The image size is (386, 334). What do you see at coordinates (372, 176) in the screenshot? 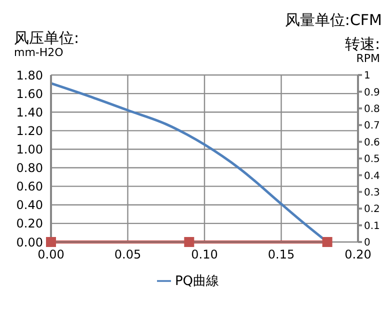
I see `y2-tick-label: 0.4` at bounding box center [372, 176].